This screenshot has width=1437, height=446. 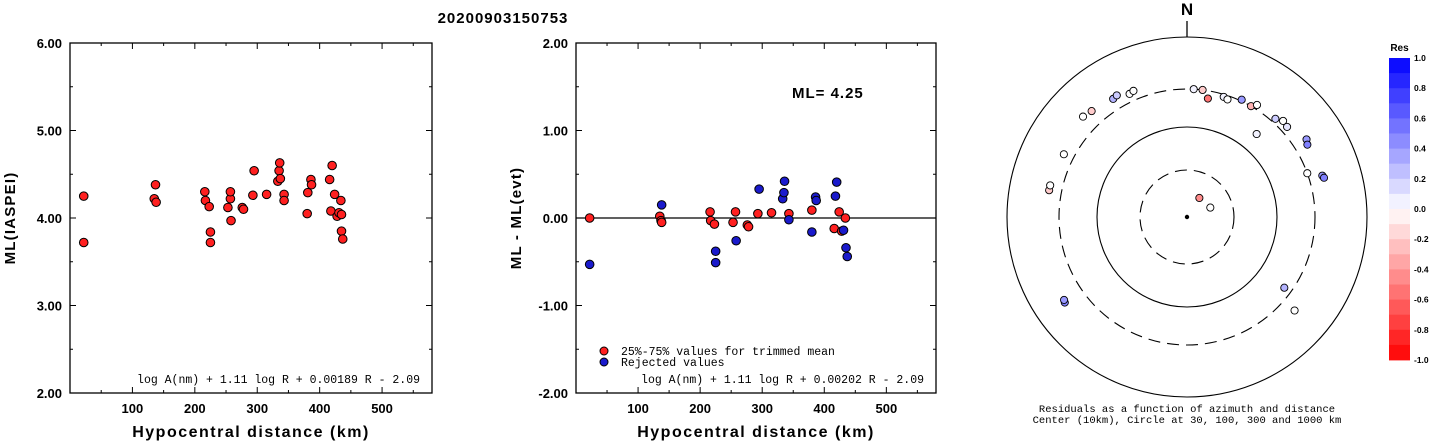 I want to click on x-tick-label: 100, so click(x=133, y=408).